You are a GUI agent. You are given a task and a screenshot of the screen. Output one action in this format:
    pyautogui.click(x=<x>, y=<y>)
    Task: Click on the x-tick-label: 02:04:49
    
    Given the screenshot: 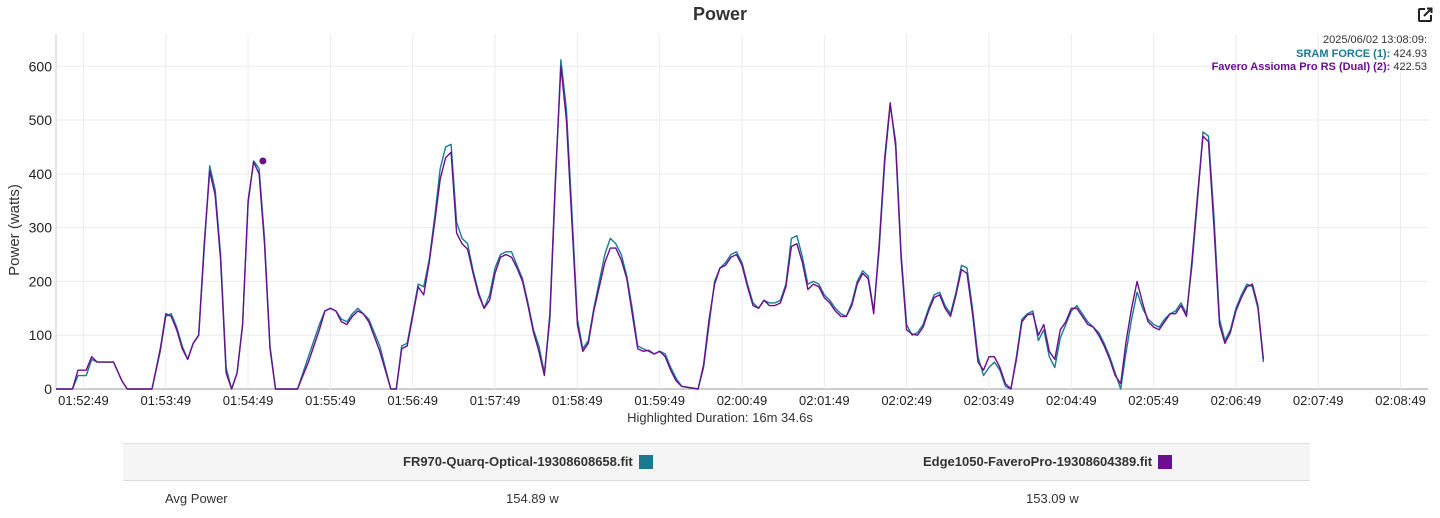 What is the action you would take?
    pyautogui.click(x=1071, y=400)
    